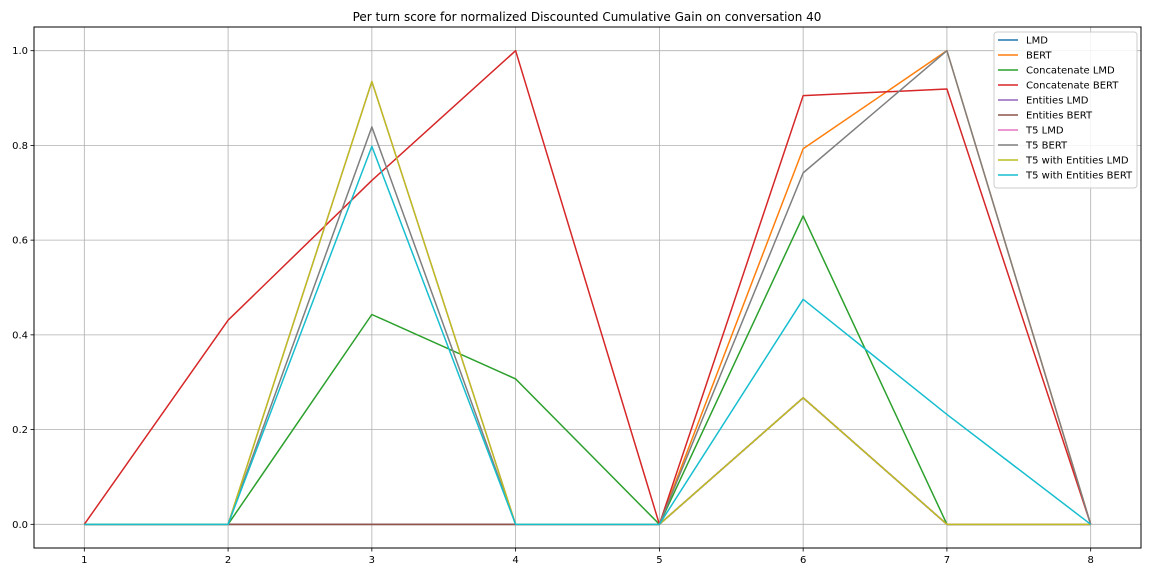  I want to click on x-tick-label: 5, so click(659, 560).